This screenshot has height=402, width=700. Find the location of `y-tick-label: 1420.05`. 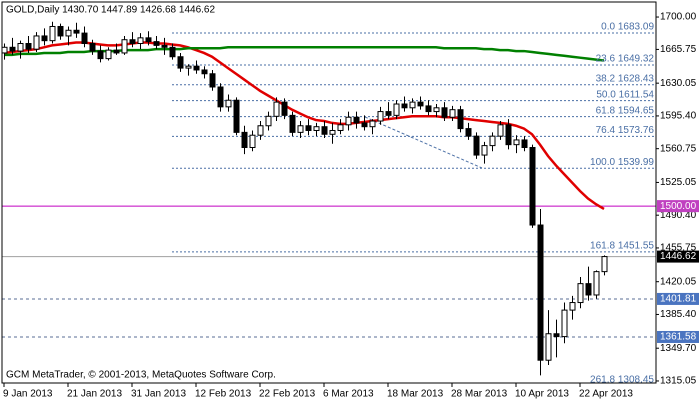

y-tick-label: 1420.05 is located at coordinates (678, 281).